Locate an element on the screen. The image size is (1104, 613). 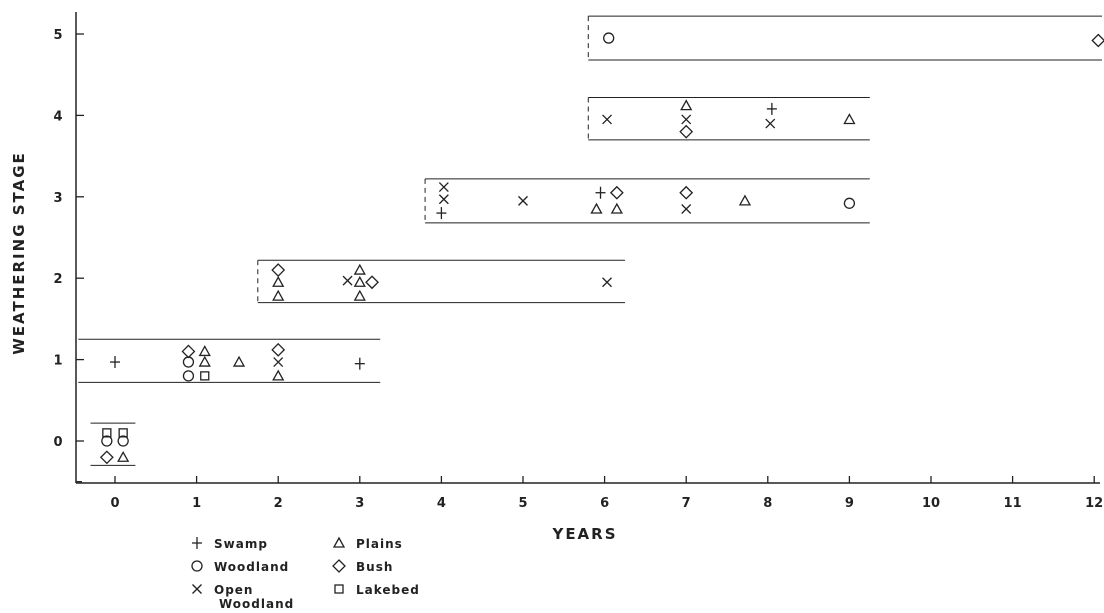
y-tick-label-0: 0 is located at coordinates (57, 442).